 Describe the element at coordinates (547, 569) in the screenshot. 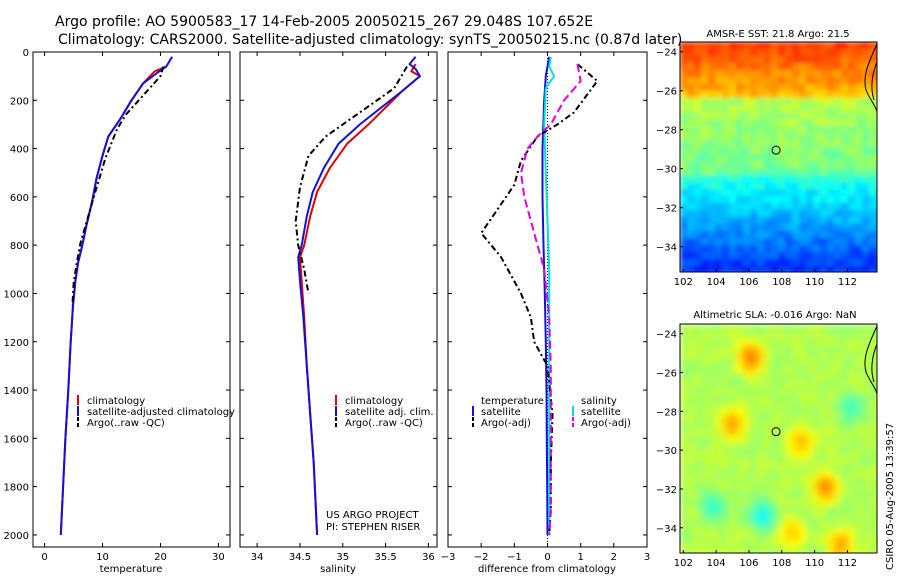

I see `difference-xlabel: difference from climatology` at that location.